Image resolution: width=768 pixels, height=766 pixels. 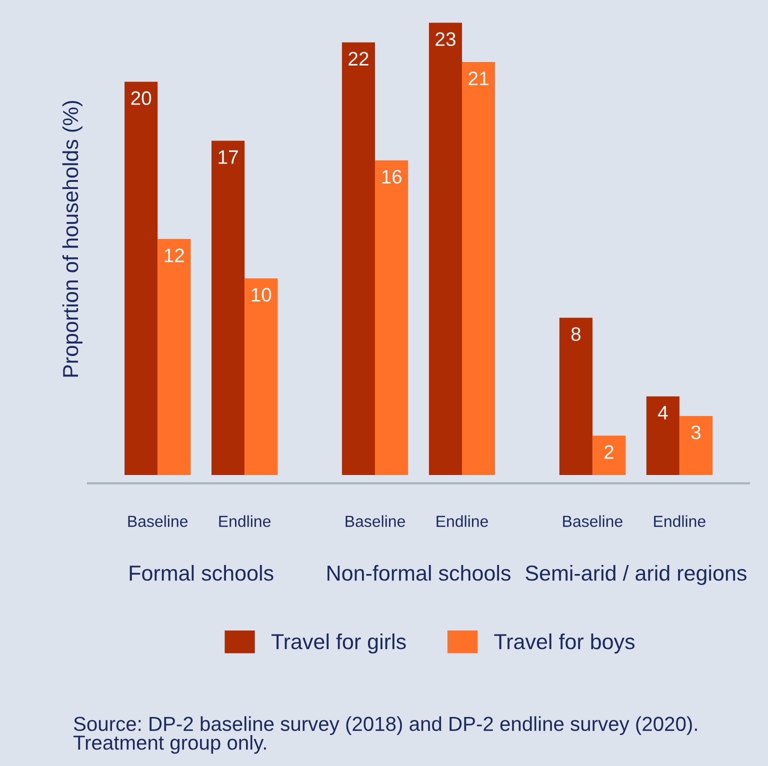 What do you see at coordinates (419, 572) in the screenshot?
I see `text: Non-formal schools` at bounding box center [419, 572].